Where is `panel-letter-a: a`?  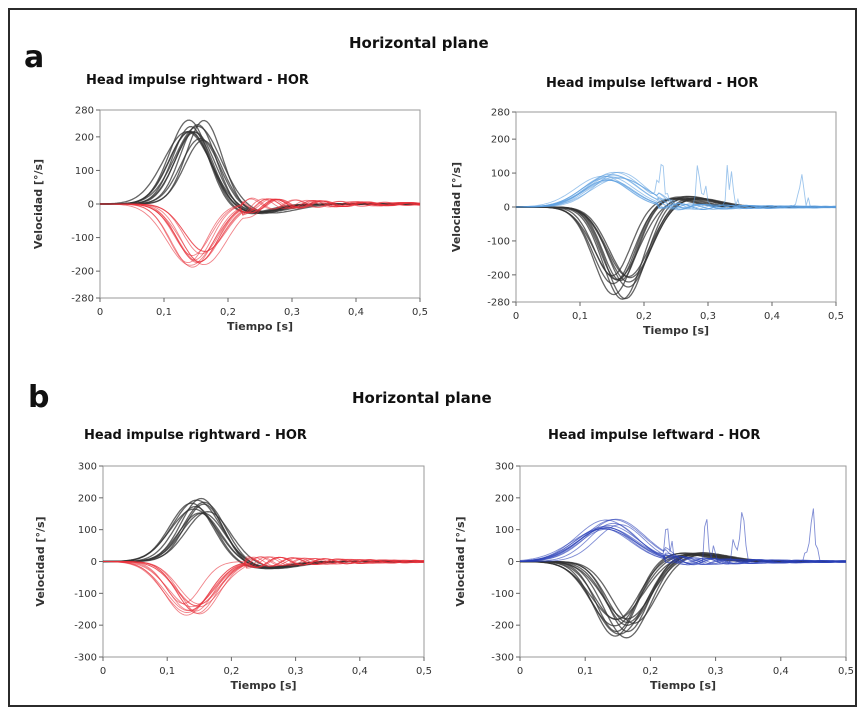
panel-letter-a: a is located at coordinates (34, 57).